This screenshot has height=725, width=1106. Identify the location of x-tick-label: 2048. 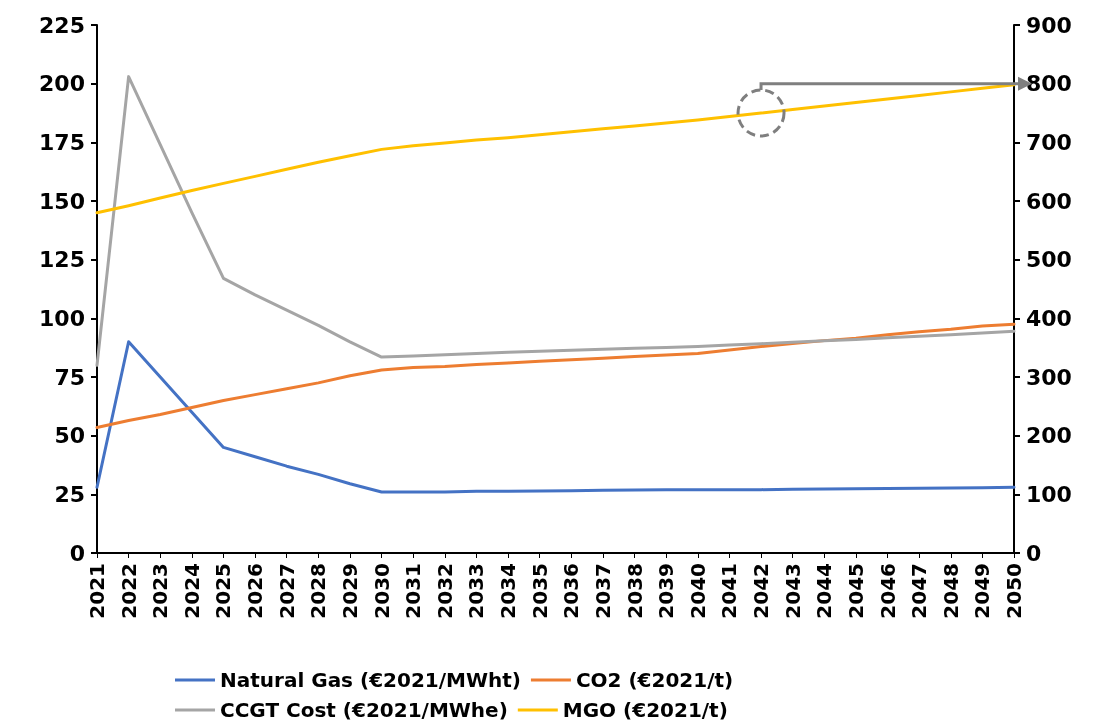
(950, 591).